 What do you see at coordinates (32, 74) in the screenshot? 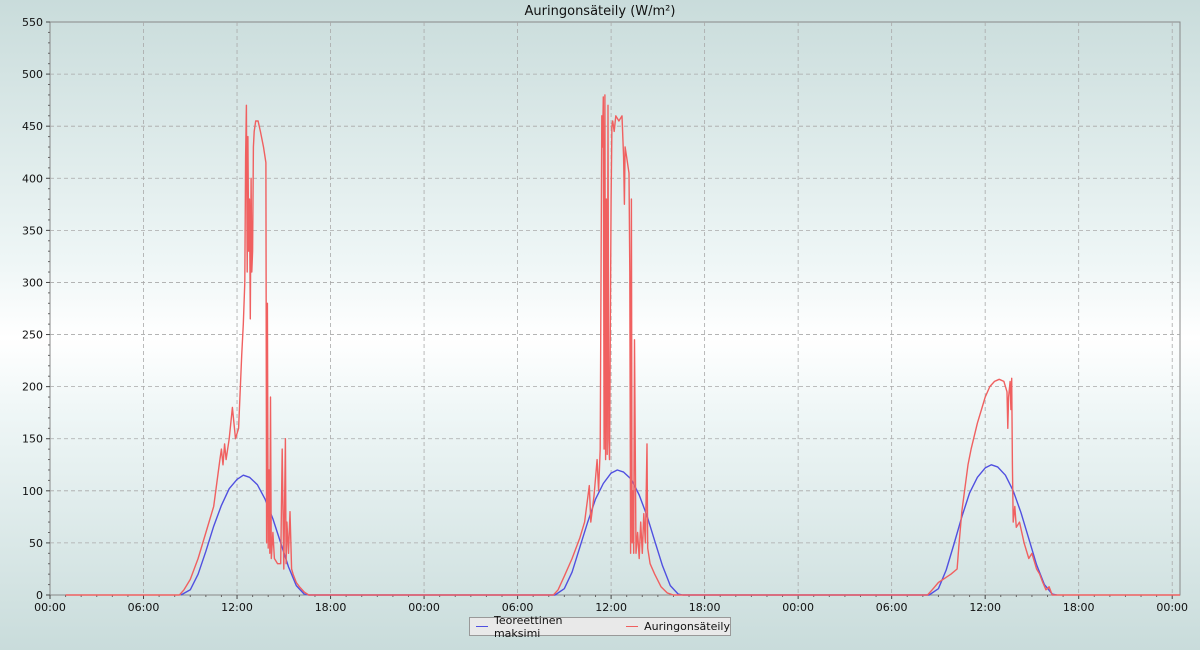
I see `y-tick-label: 500` at bounding box center [32, 74].